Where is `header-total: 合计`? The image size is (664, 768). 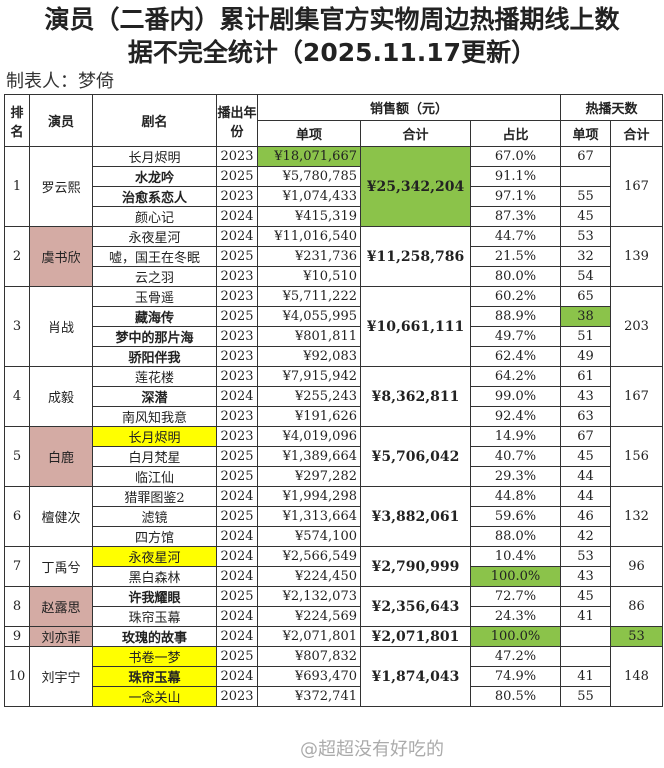 header-total: 合计 is located at coordinates (415, 133).